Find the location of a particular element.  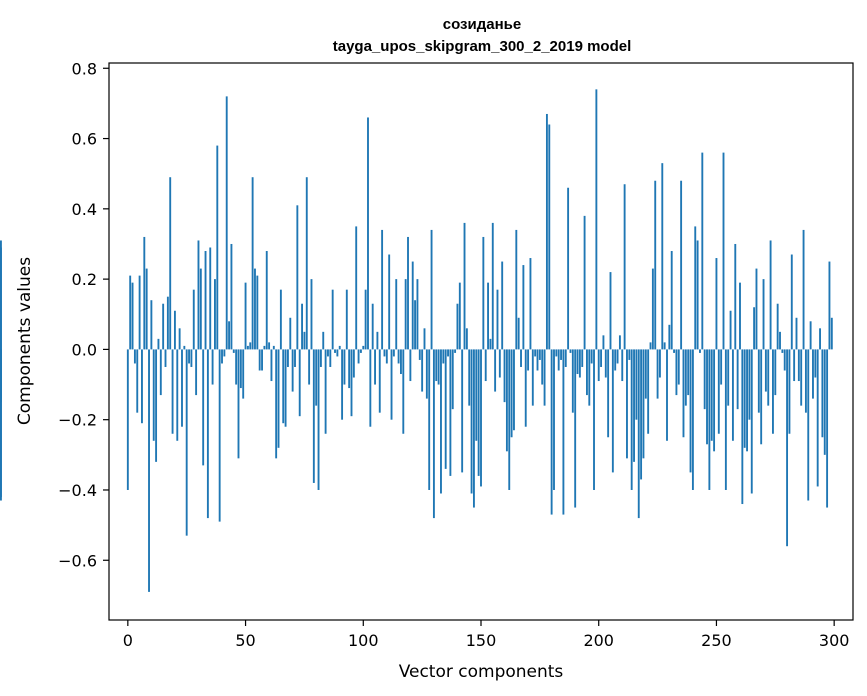

x-tick-label: 0 is located at coordinates (128, 640).